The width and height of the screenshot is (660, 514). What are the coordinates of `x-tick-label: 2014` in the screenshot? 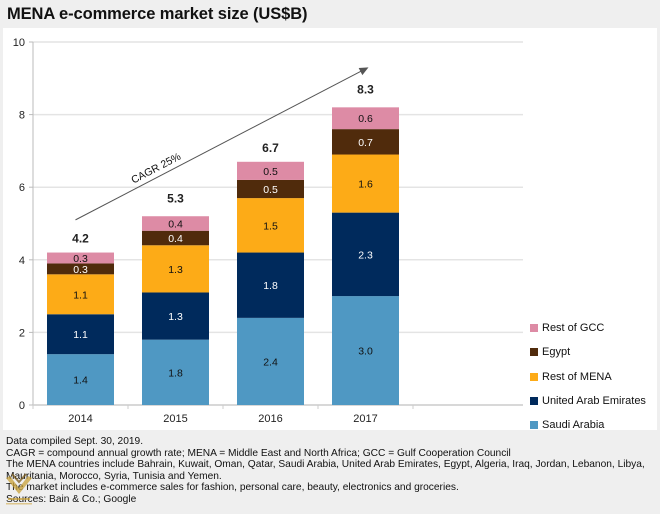 It's located at (80, 419).